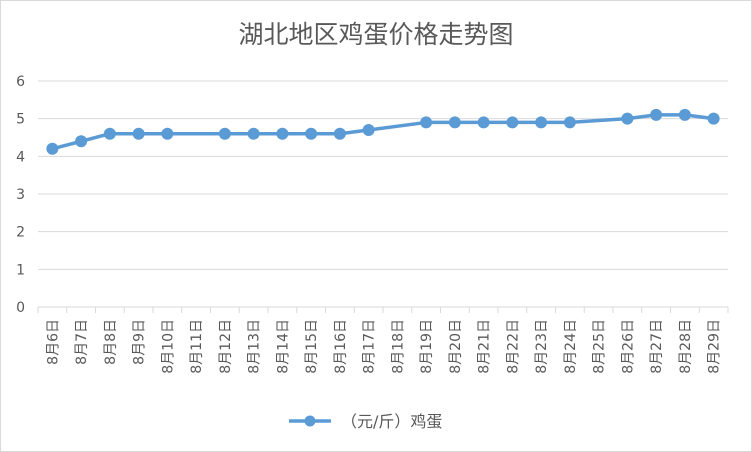  I want to click on legend-label: （元/斤）鸡蛋, so click(391, 421).